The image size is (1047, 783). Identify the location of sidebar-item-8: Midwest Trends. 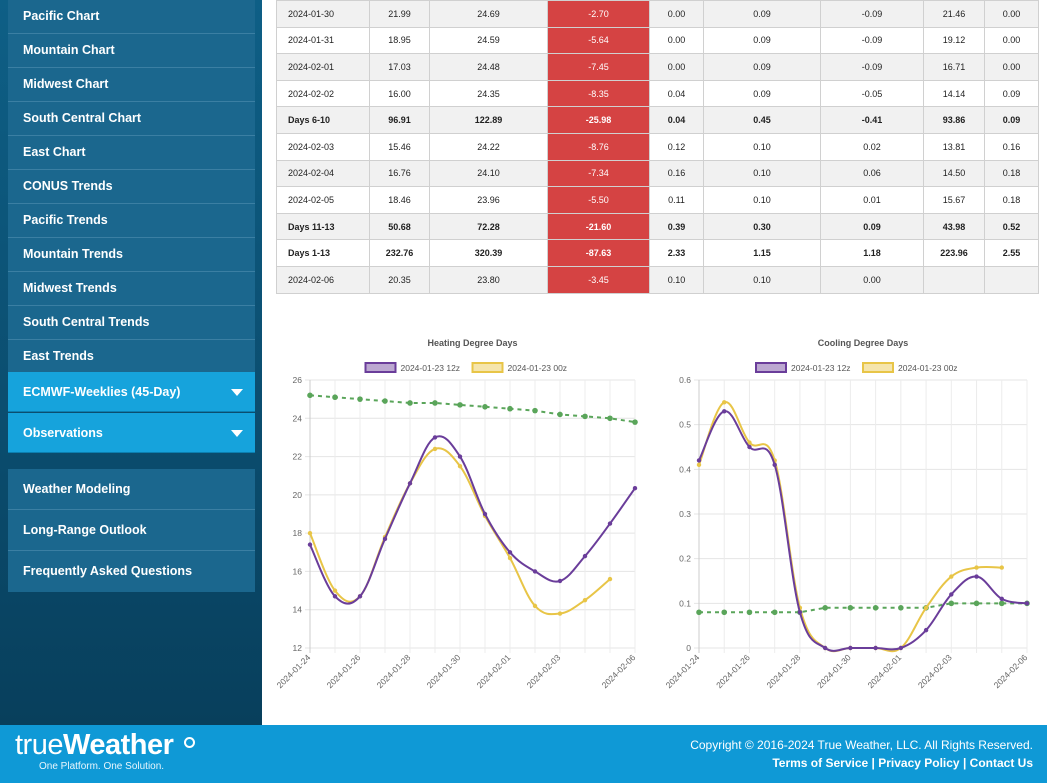
(131, 289).